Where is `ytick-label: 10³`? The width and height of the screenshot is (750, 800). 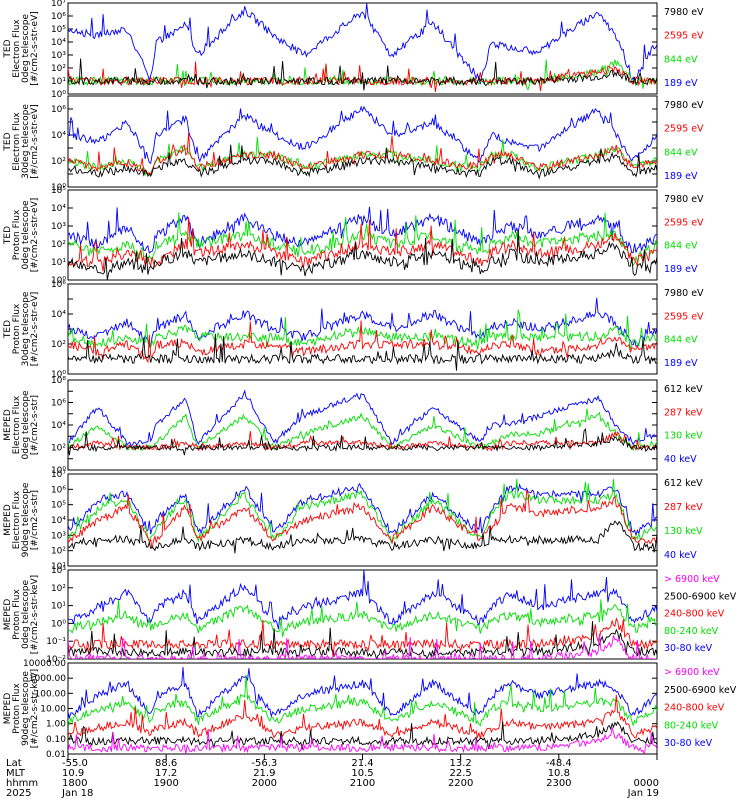
ytick-label: 10³ is located at coordinates (58, 571).